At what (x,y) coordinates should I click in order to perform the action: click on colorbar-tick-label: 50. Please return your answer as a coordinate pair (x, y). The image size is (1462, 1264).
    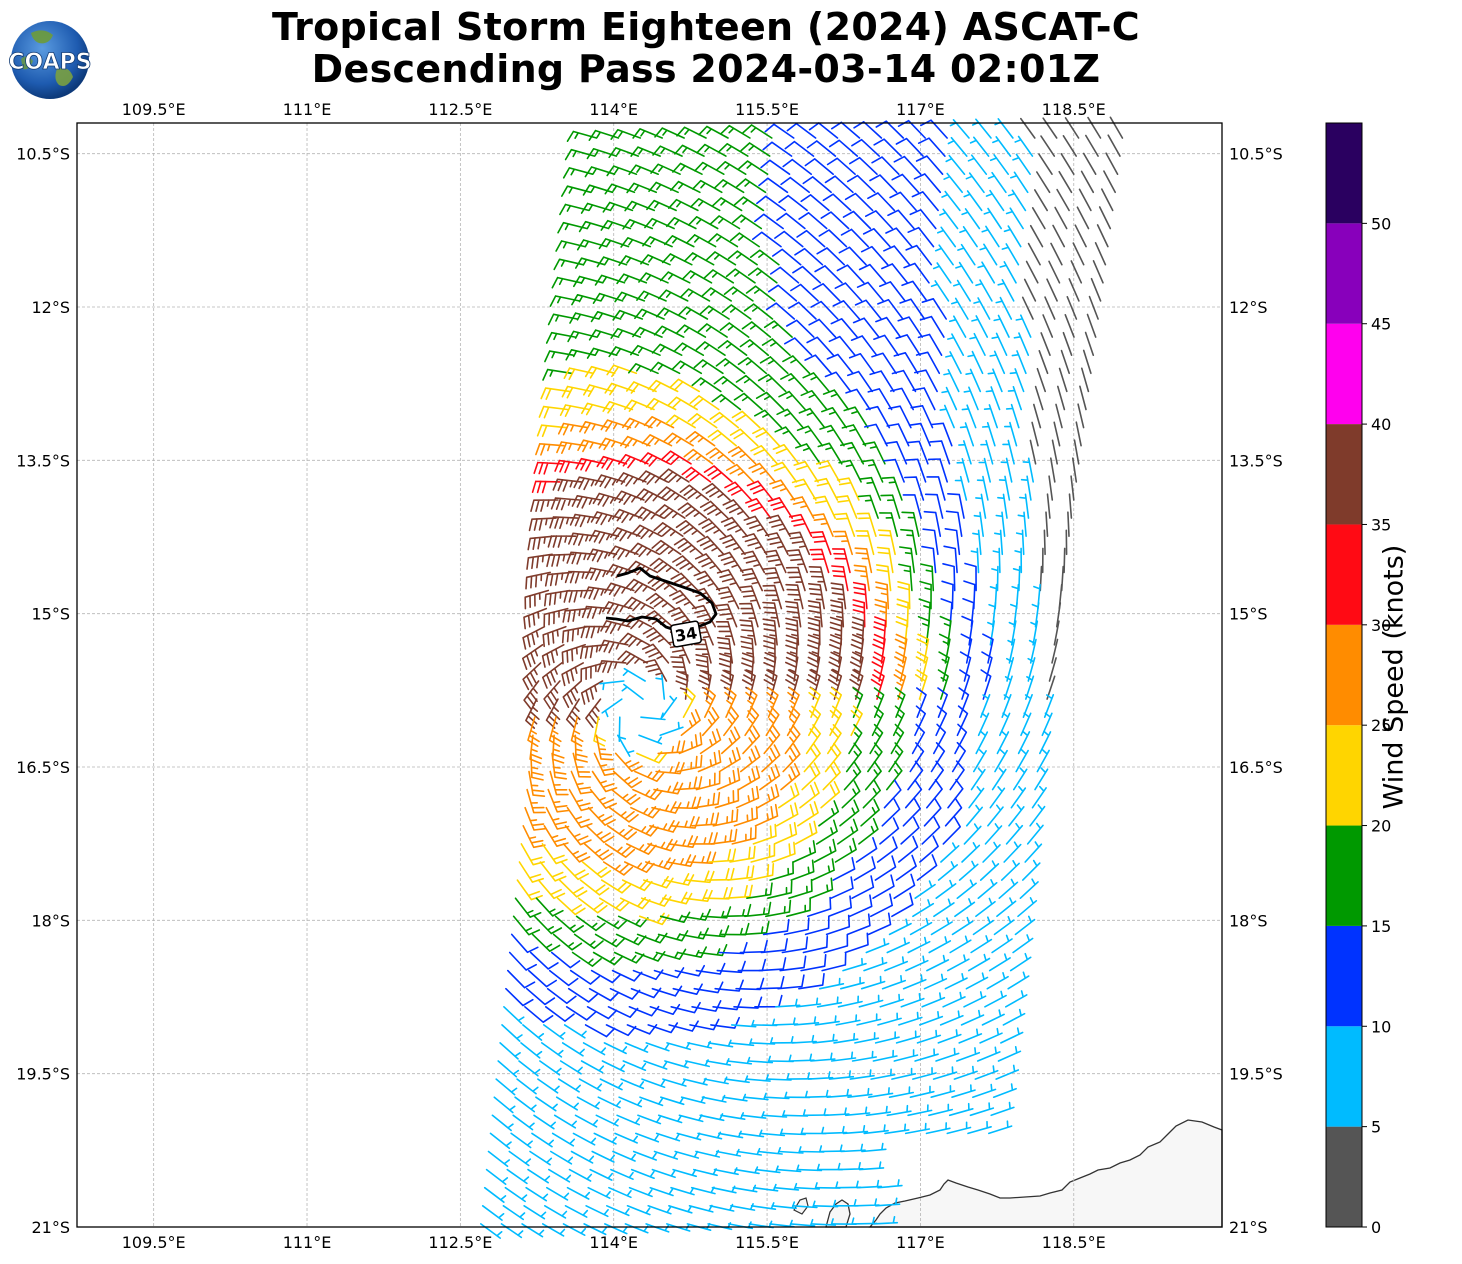
    Looking at the image, I should click on (1381, 223).